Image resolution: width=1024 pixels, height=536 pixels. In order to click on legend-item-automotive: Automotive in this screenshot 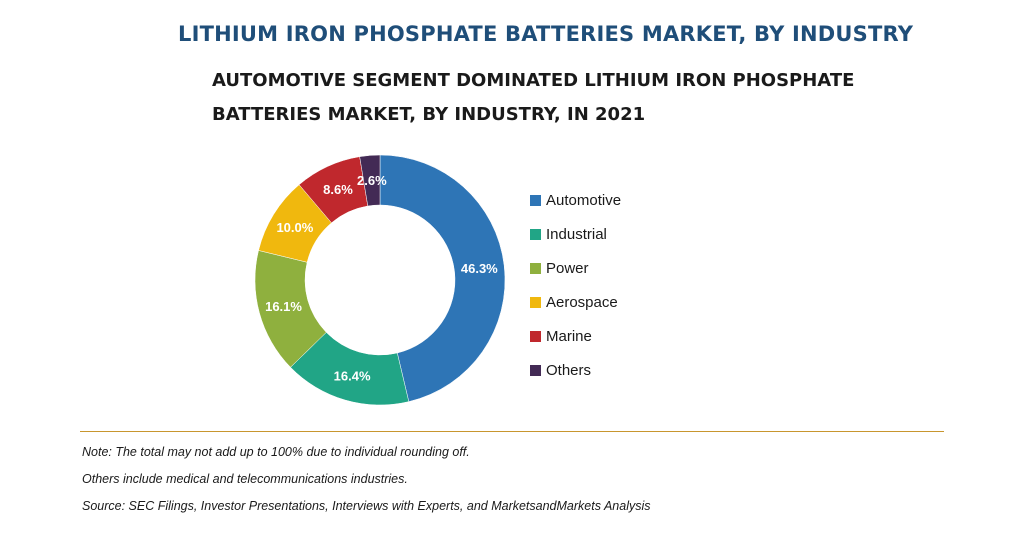, I will do `click(575, 200)`.